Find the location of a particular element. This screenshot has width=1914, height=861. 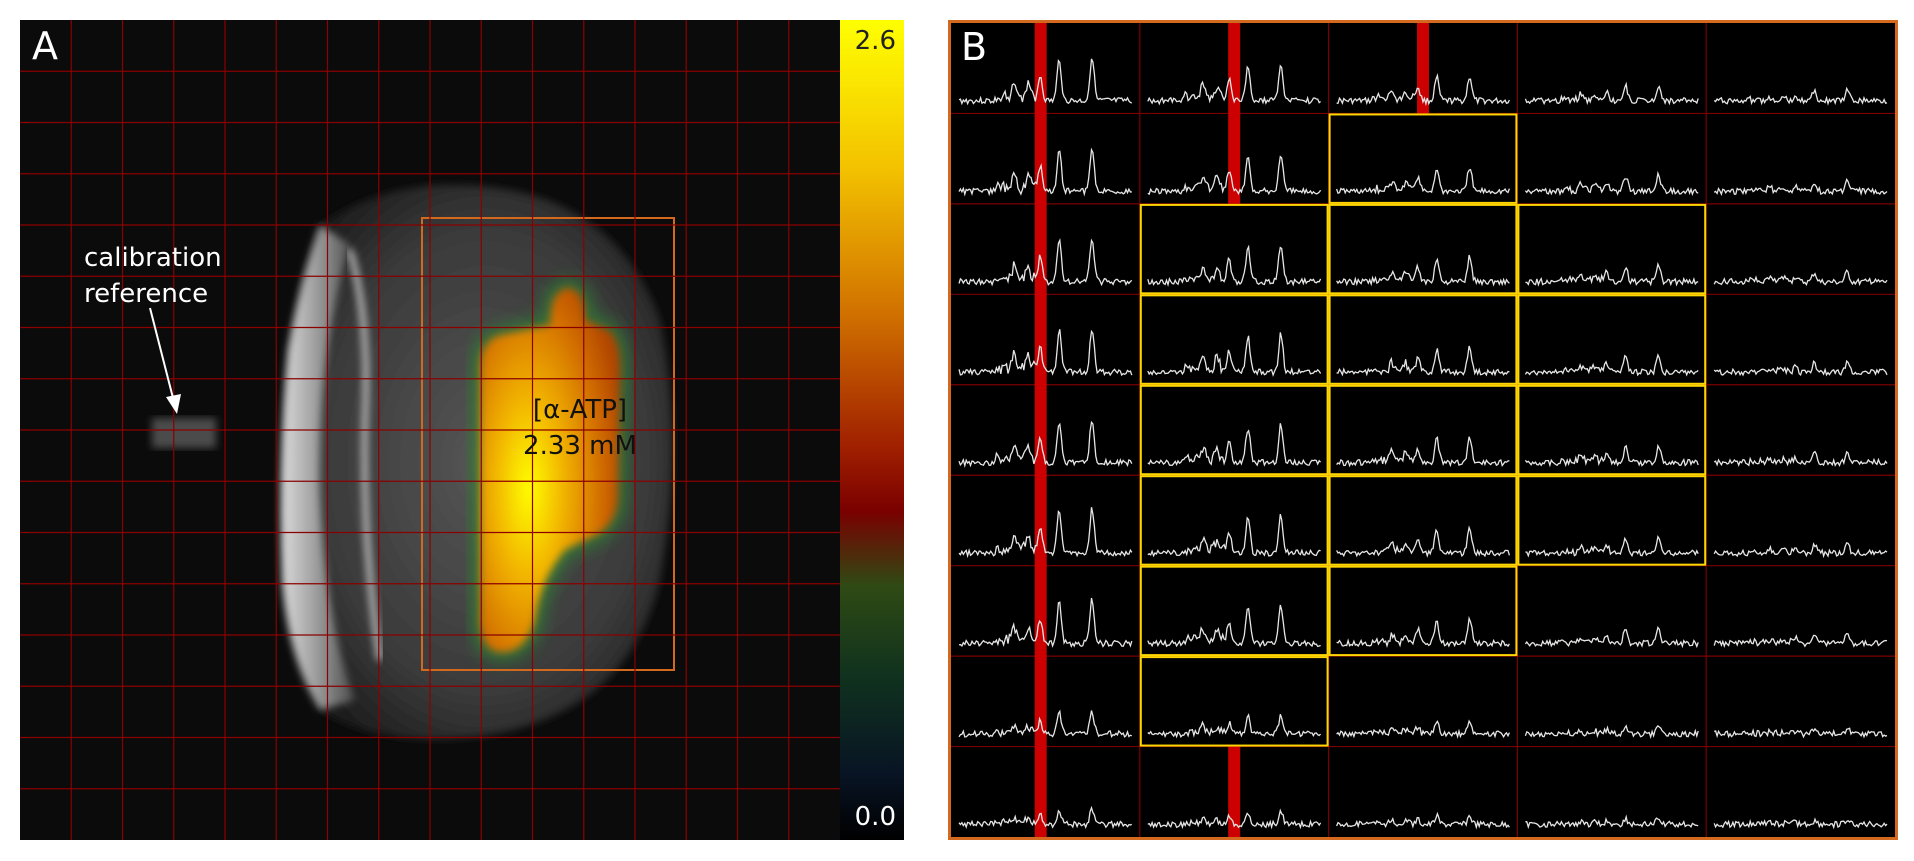

calibration-label-line2: reference is located at coordinates (146, 294).